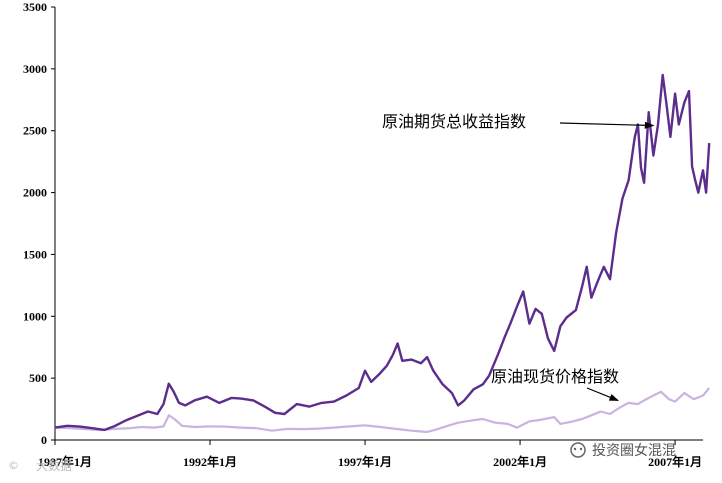 This screenshot has height=483, width=722. What do you see at coordinates (35, 131) in the screenshot?
I see `y-tick-label: 2500` at bounding box center [35, 131].